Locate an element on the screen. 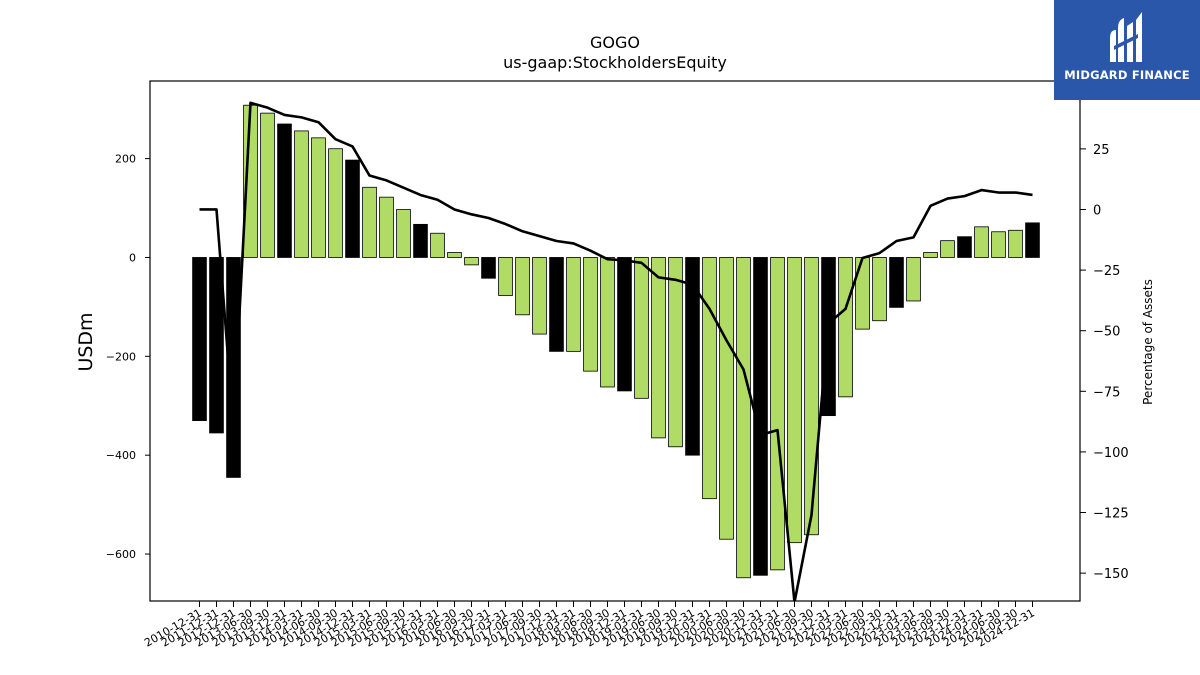 The width and height of the screenshot is (1200, 675). logo-brand-text: MIDGARD FINANCE is located at coordinates (1127, 75).